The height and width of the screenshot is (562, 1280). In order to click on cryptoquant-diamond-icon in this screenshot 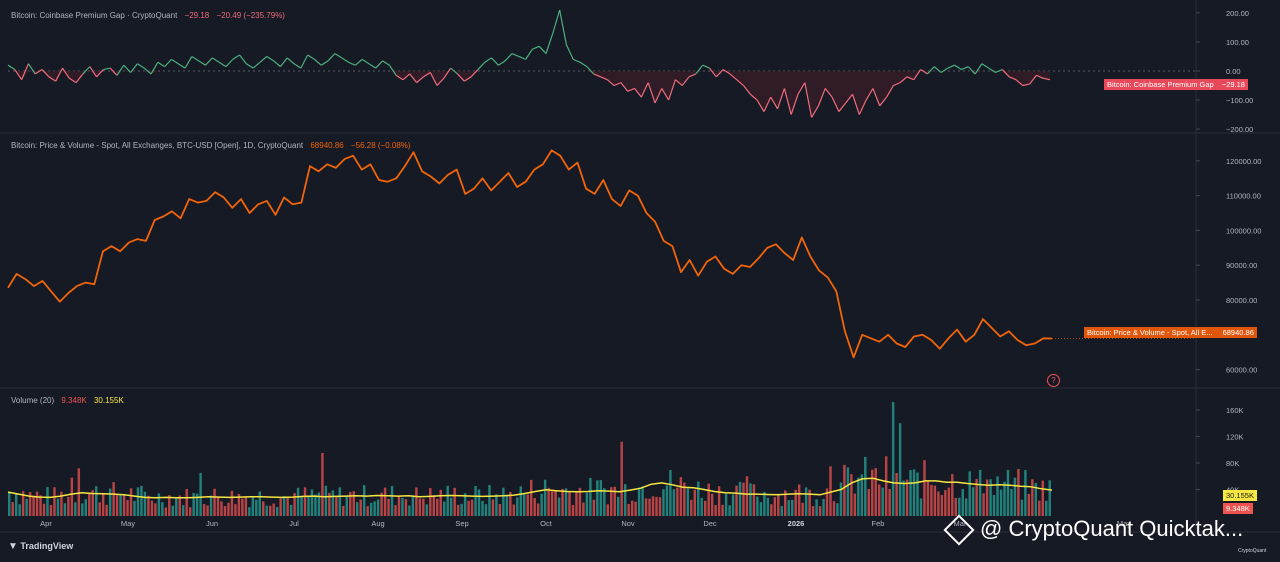, I will do `click(959, 530)`.